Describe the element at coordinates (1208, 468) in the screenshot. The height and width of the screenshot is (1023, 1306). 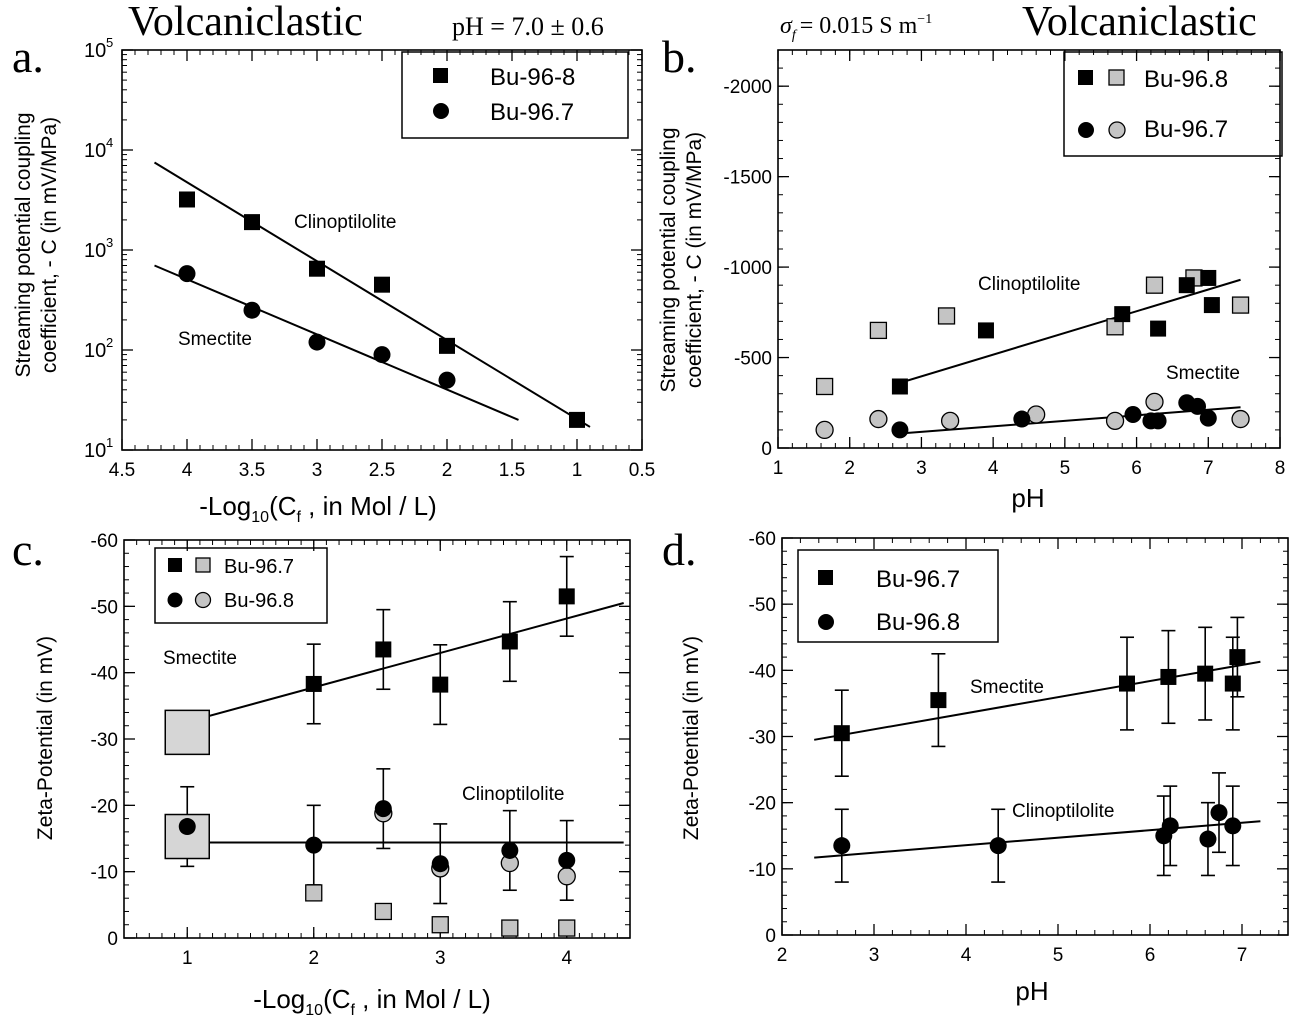
I see `x-tick-label: 7` at that location.